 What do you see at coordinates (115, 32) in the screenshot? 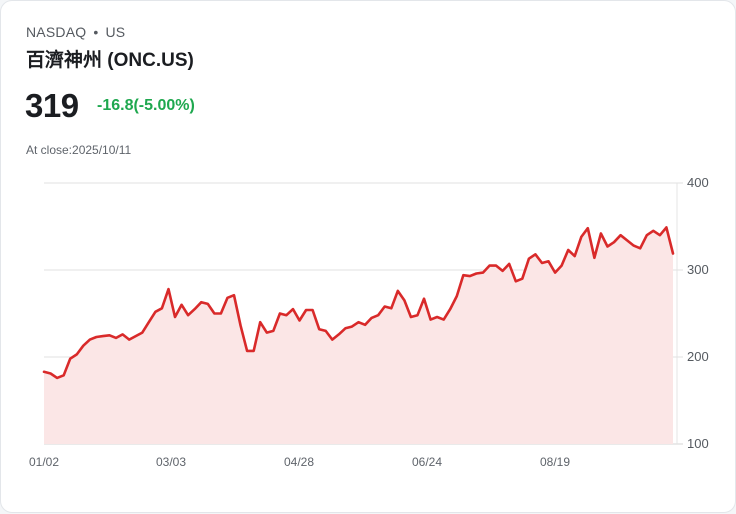
I see `region-label: US` at bounding box center [115, 32].